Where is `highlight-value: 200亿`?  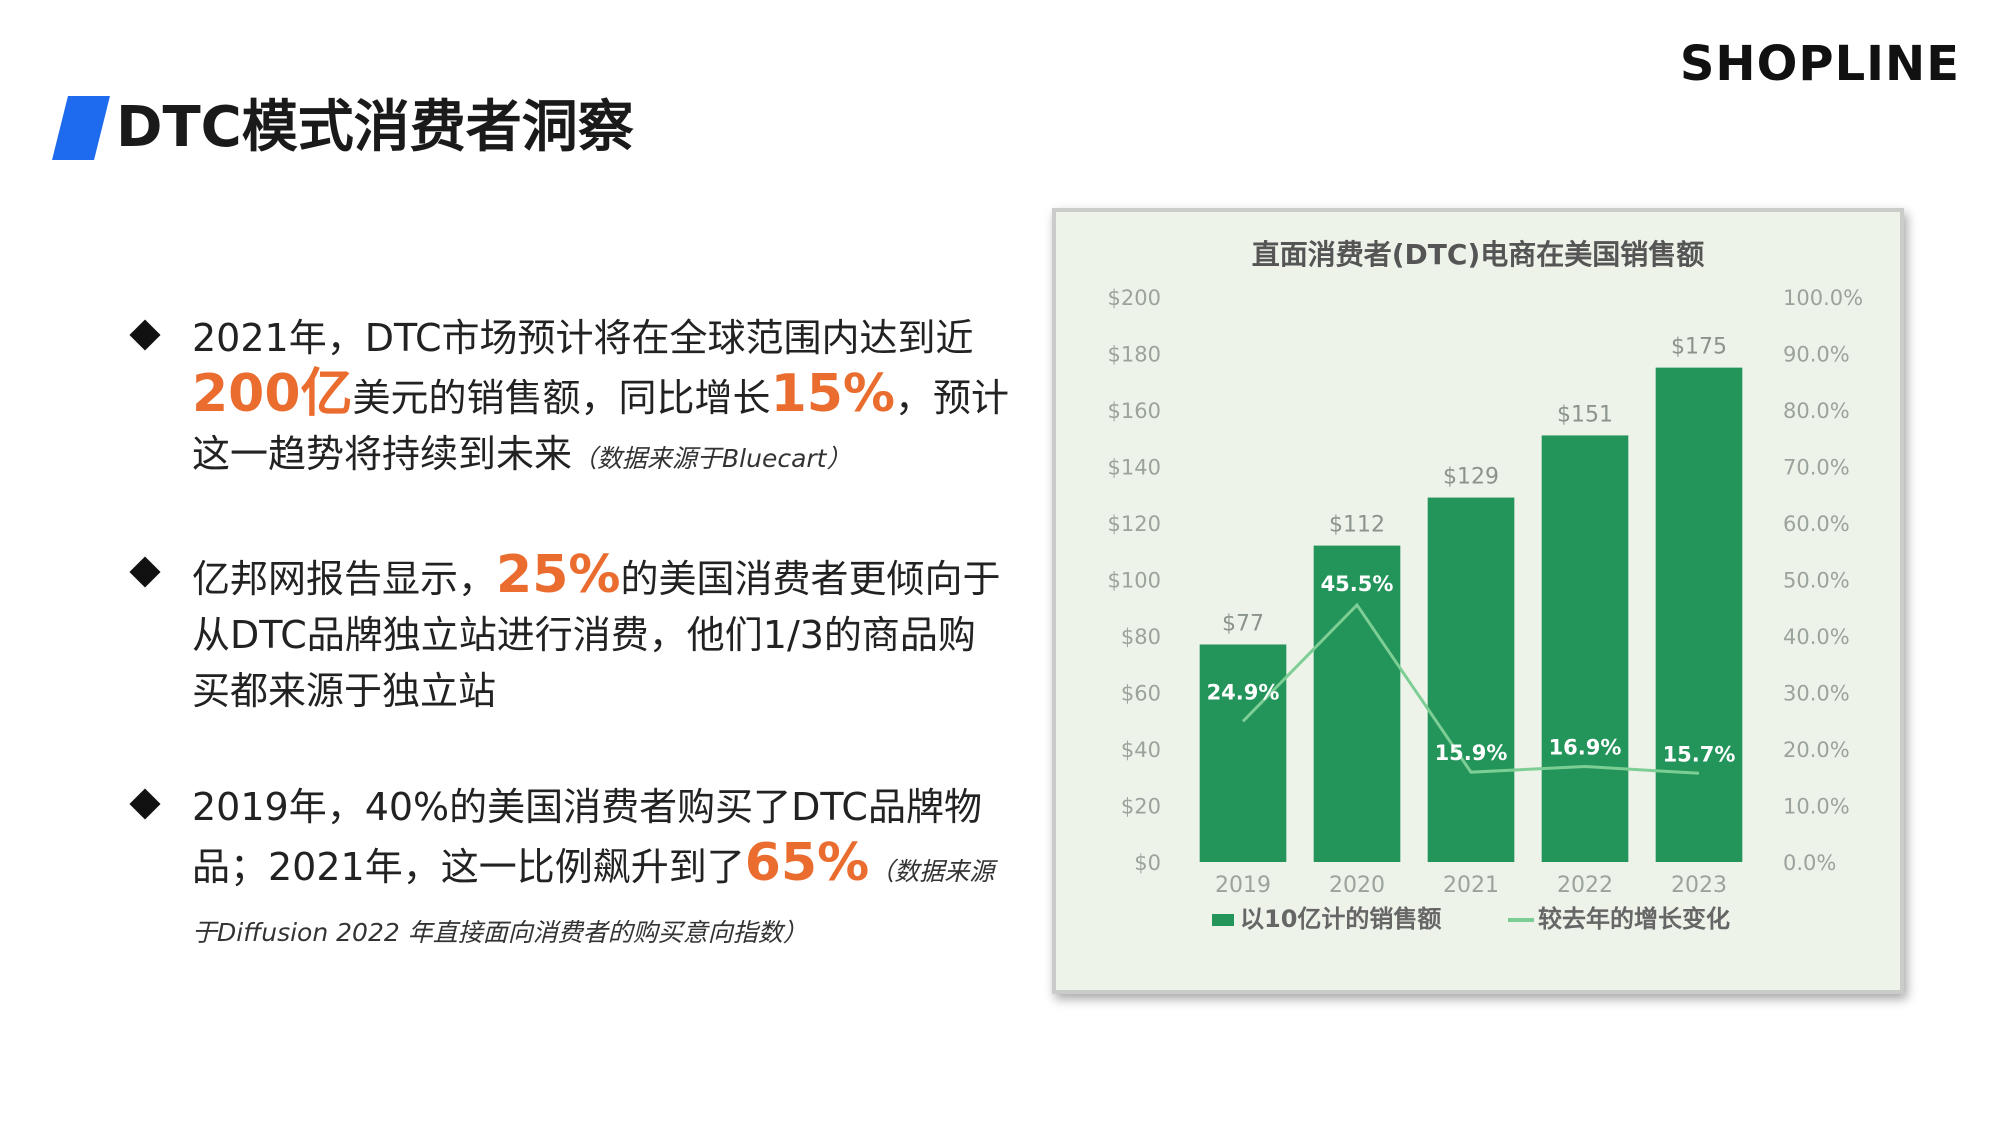 highlight-value: 200亿 is located at coordinates (272, 394).